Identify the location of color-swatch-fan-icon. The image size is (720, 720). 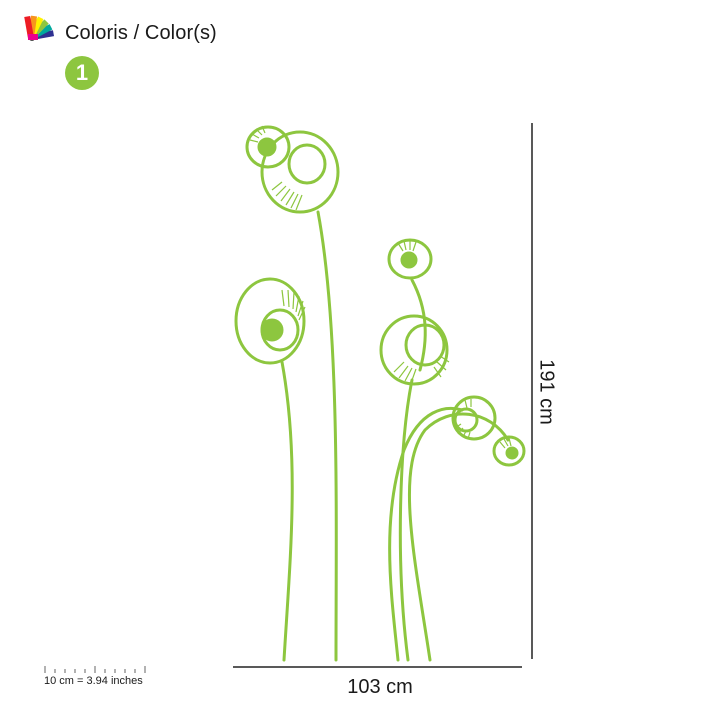
(39, 28).